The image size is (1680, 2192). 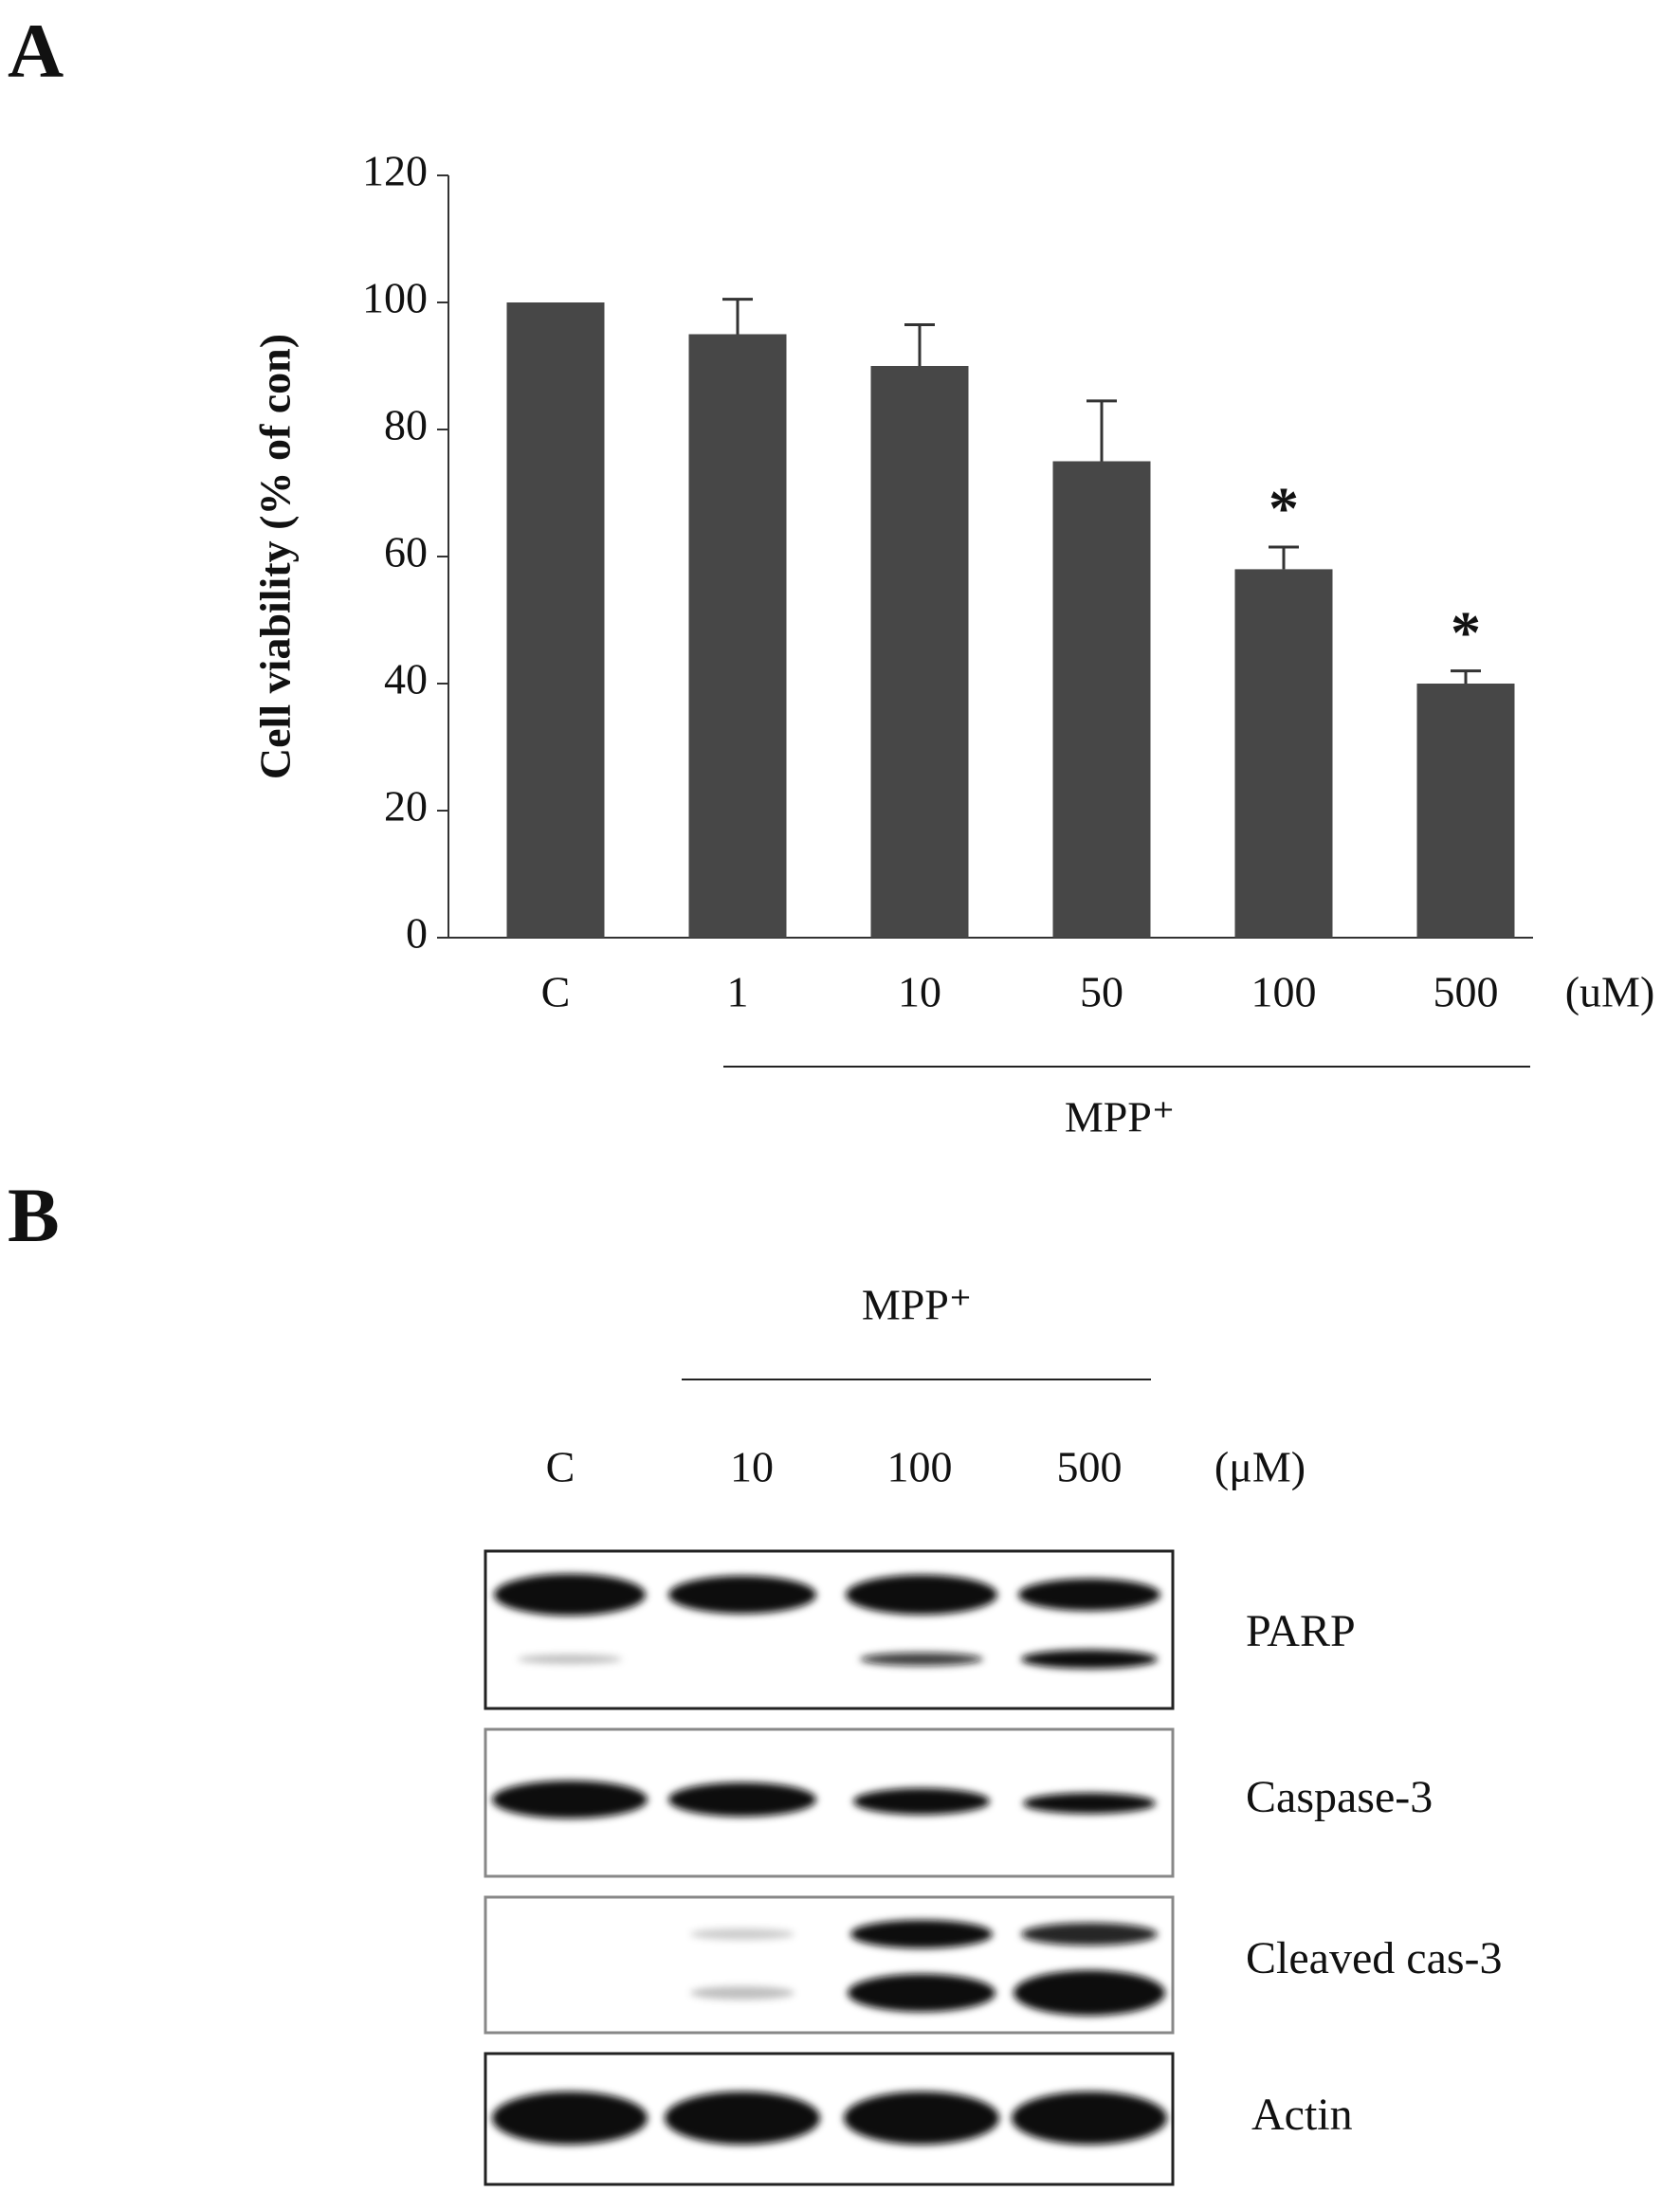 I want to click on row-label: Actin, so click(x=1302, y=2115).